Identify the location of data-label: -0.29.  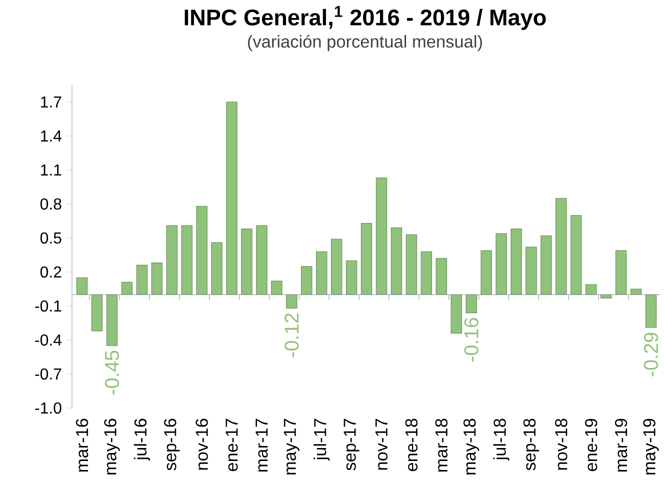
(651, 354).